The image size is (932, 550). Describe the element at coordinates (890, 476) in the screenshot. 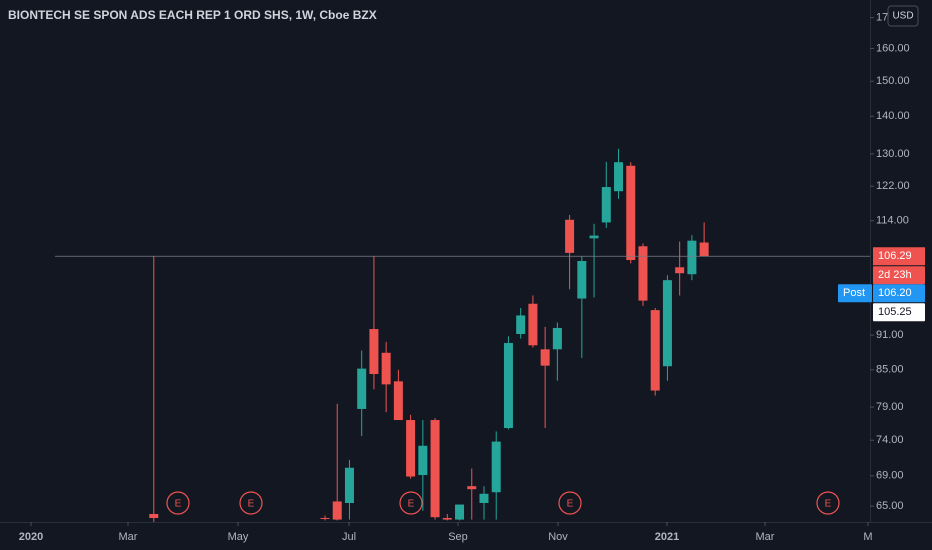

I see `y-tick-label: 69.00` at that location.